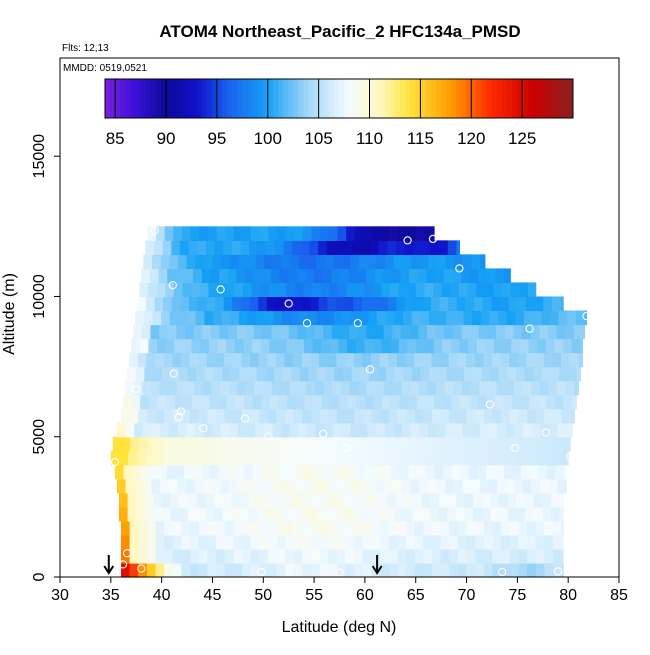  What do you see at coordinates (339, 31) in the screenshot?
I see `chart-title: ATOM4 Northeast_Pacific_2 HFC134a_PMSD` at bounding box center [339, 31].